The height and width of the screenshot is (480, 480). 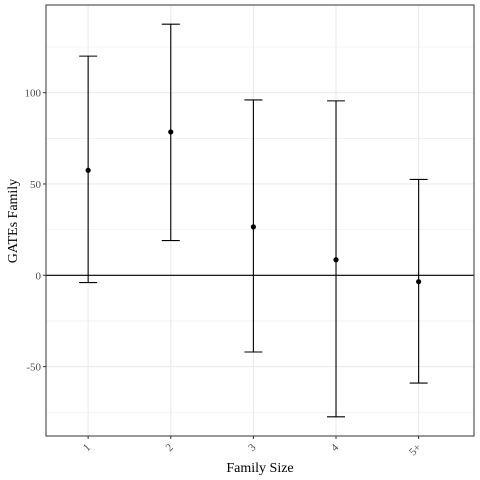 I want to click on x-tick-label: 1, so click(x=87, y=448).